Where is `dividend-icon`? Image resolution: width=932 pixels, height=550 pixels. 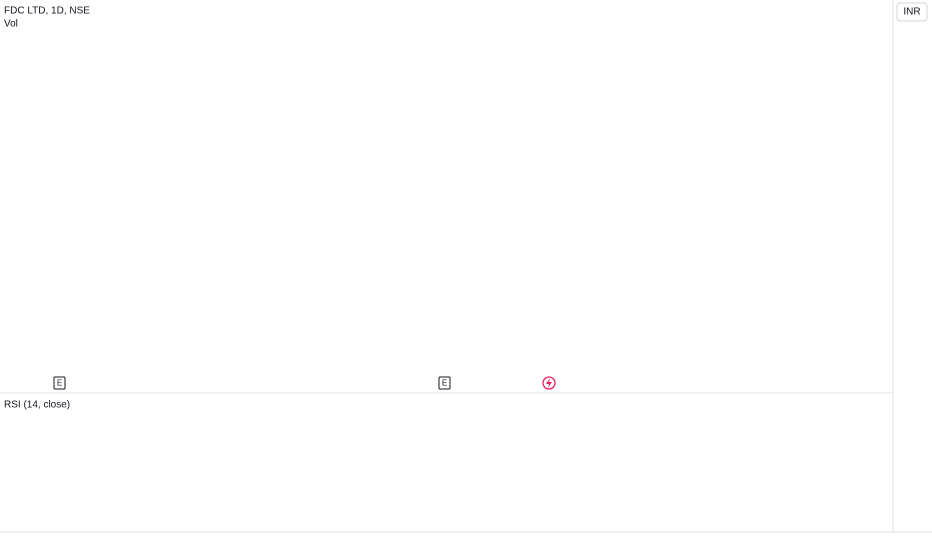
dividend-icon is located at coordinates (549, 383).